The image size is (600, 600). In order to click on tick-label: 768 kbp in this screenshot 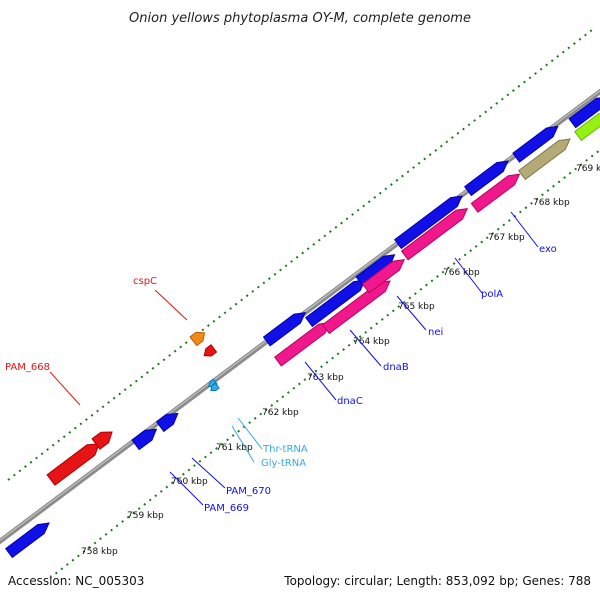, I will do `click(551, 203)`.